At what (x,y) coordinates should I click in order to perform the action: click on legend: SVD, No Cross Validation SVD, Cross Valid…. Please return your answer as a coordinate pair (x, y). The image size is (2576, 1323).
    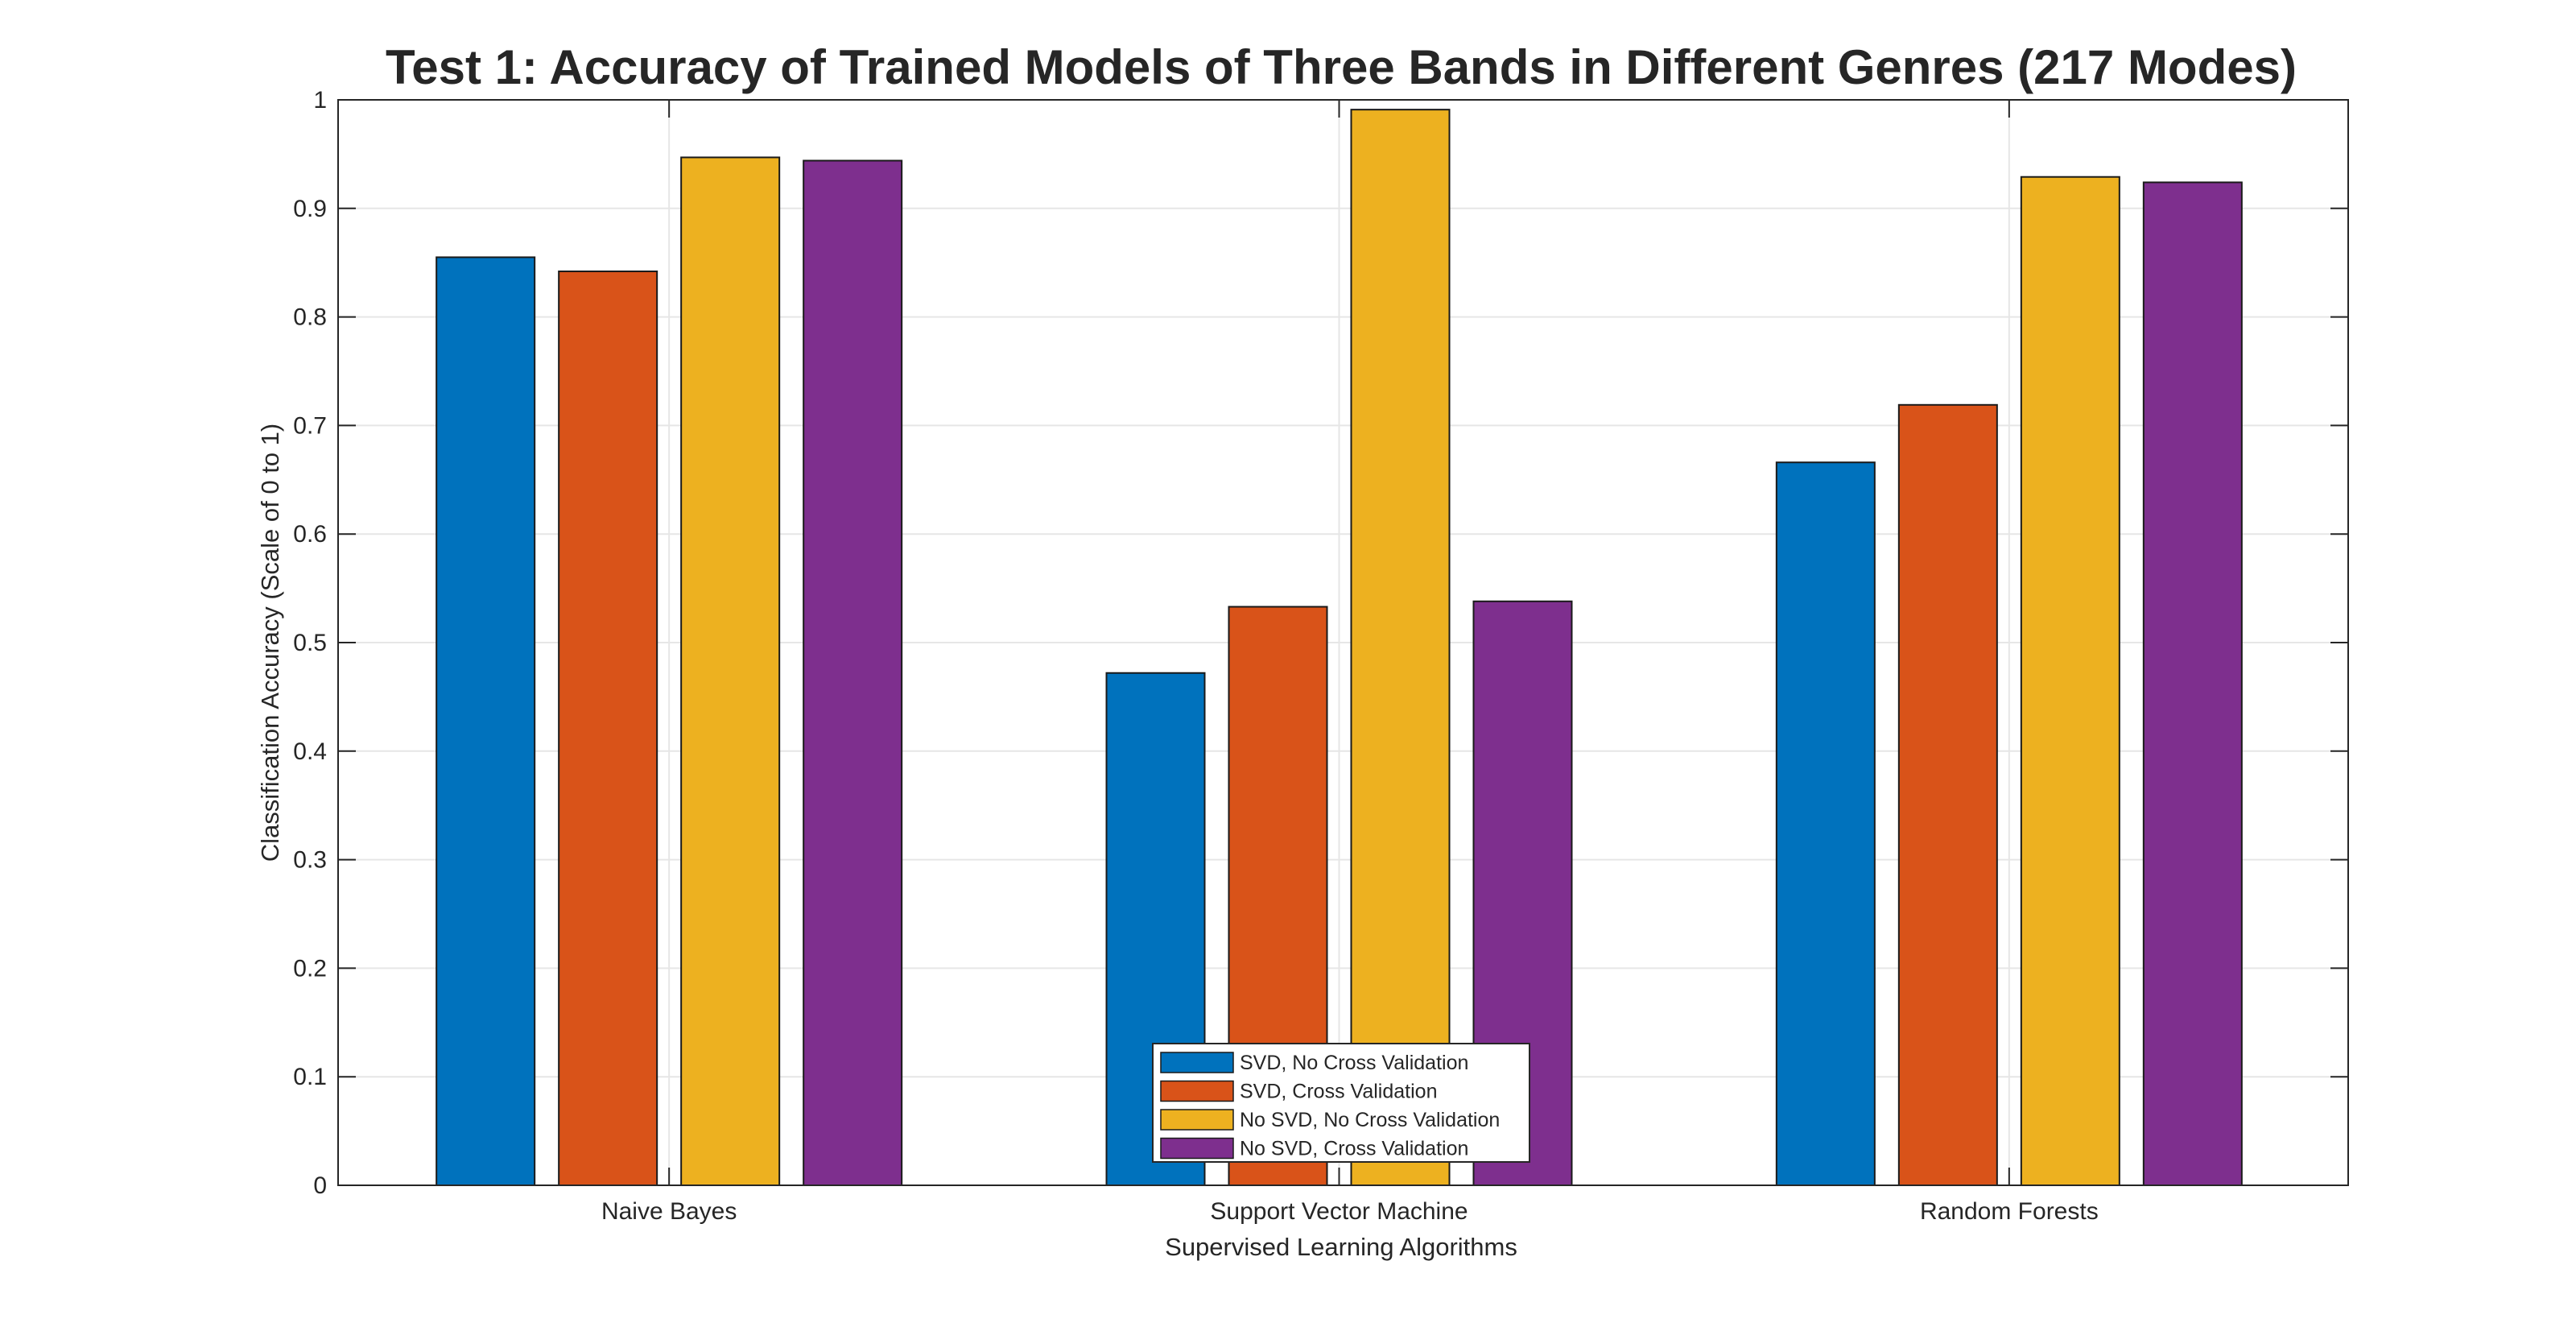
    Looking at the image, I should click on (1341, 1103).